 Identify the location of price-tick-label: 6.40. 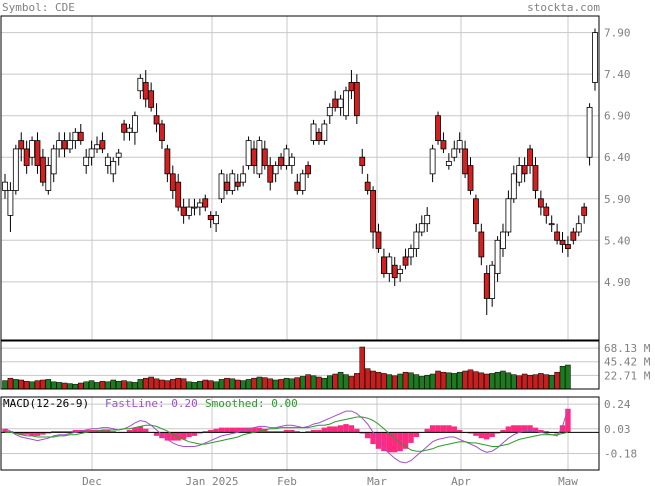
(617, 157).